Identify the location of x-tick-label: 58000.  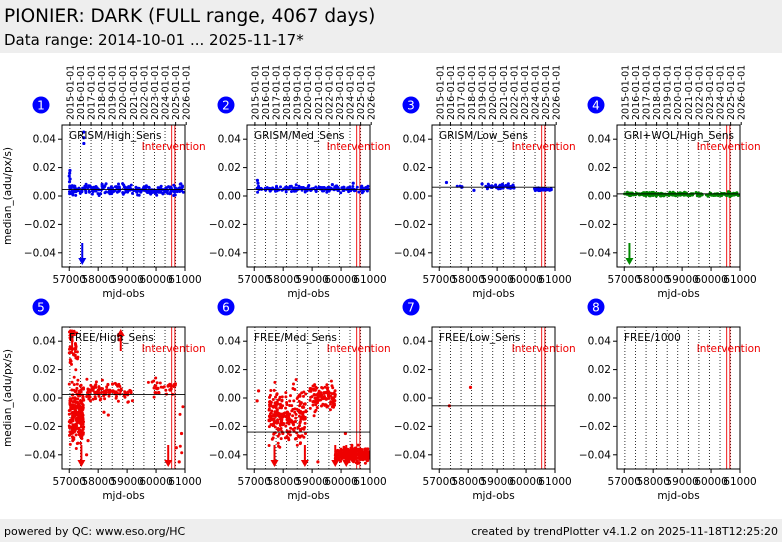
(652, 482).